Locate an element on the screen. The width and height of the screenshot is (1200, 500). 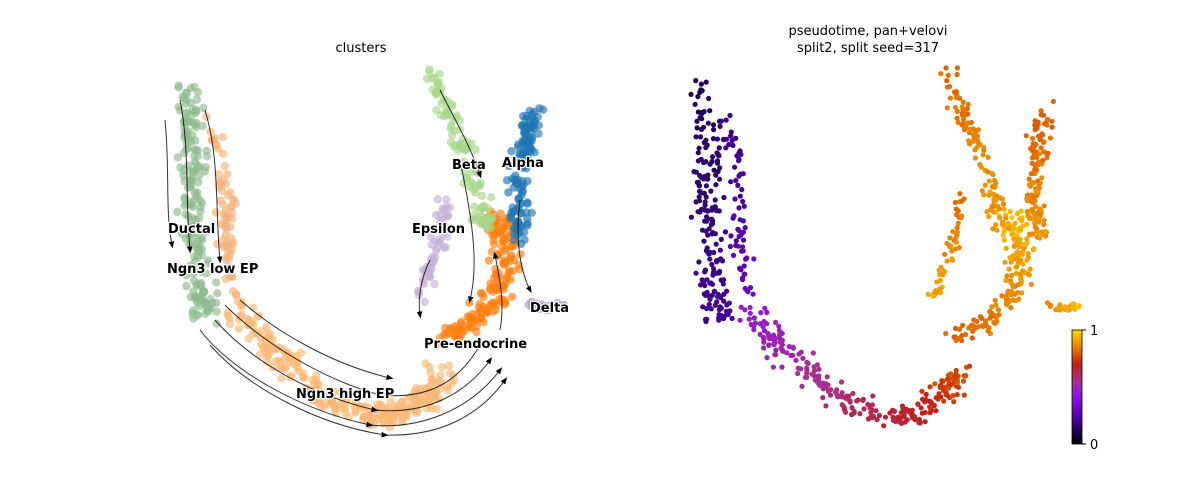
clusters-title: clusters is located at coordinates (361, 48).